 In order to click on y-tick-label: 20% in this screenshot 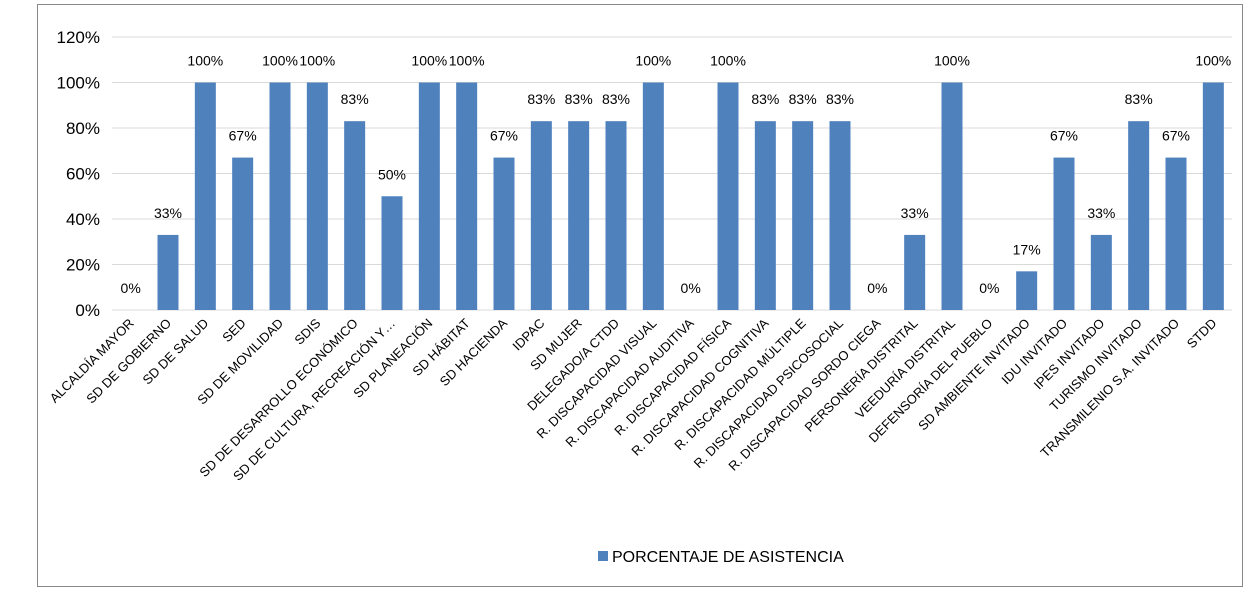, I will do `click(83, 265)`.